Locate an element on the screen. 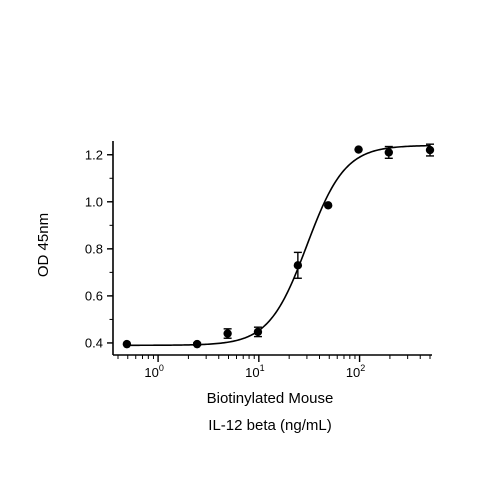  x-axis-title-line-2: IL-12 beta (ng/mL) is located at coordinates (269, 425).